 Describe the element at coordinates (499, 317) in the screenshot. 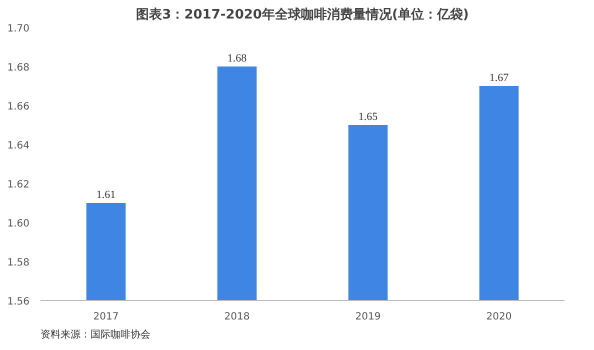

I see `x-tick-label: 2020` at that location.